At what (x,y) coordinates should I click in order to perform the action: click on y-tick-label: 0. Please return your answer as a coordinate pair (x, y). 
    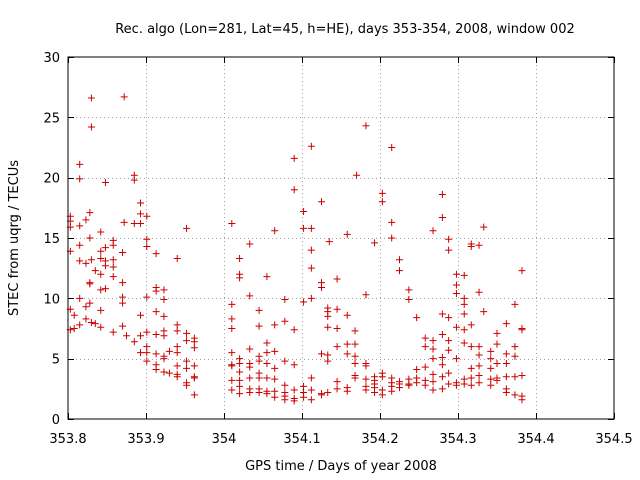
    Looking at the image, I should click on (56, 420).